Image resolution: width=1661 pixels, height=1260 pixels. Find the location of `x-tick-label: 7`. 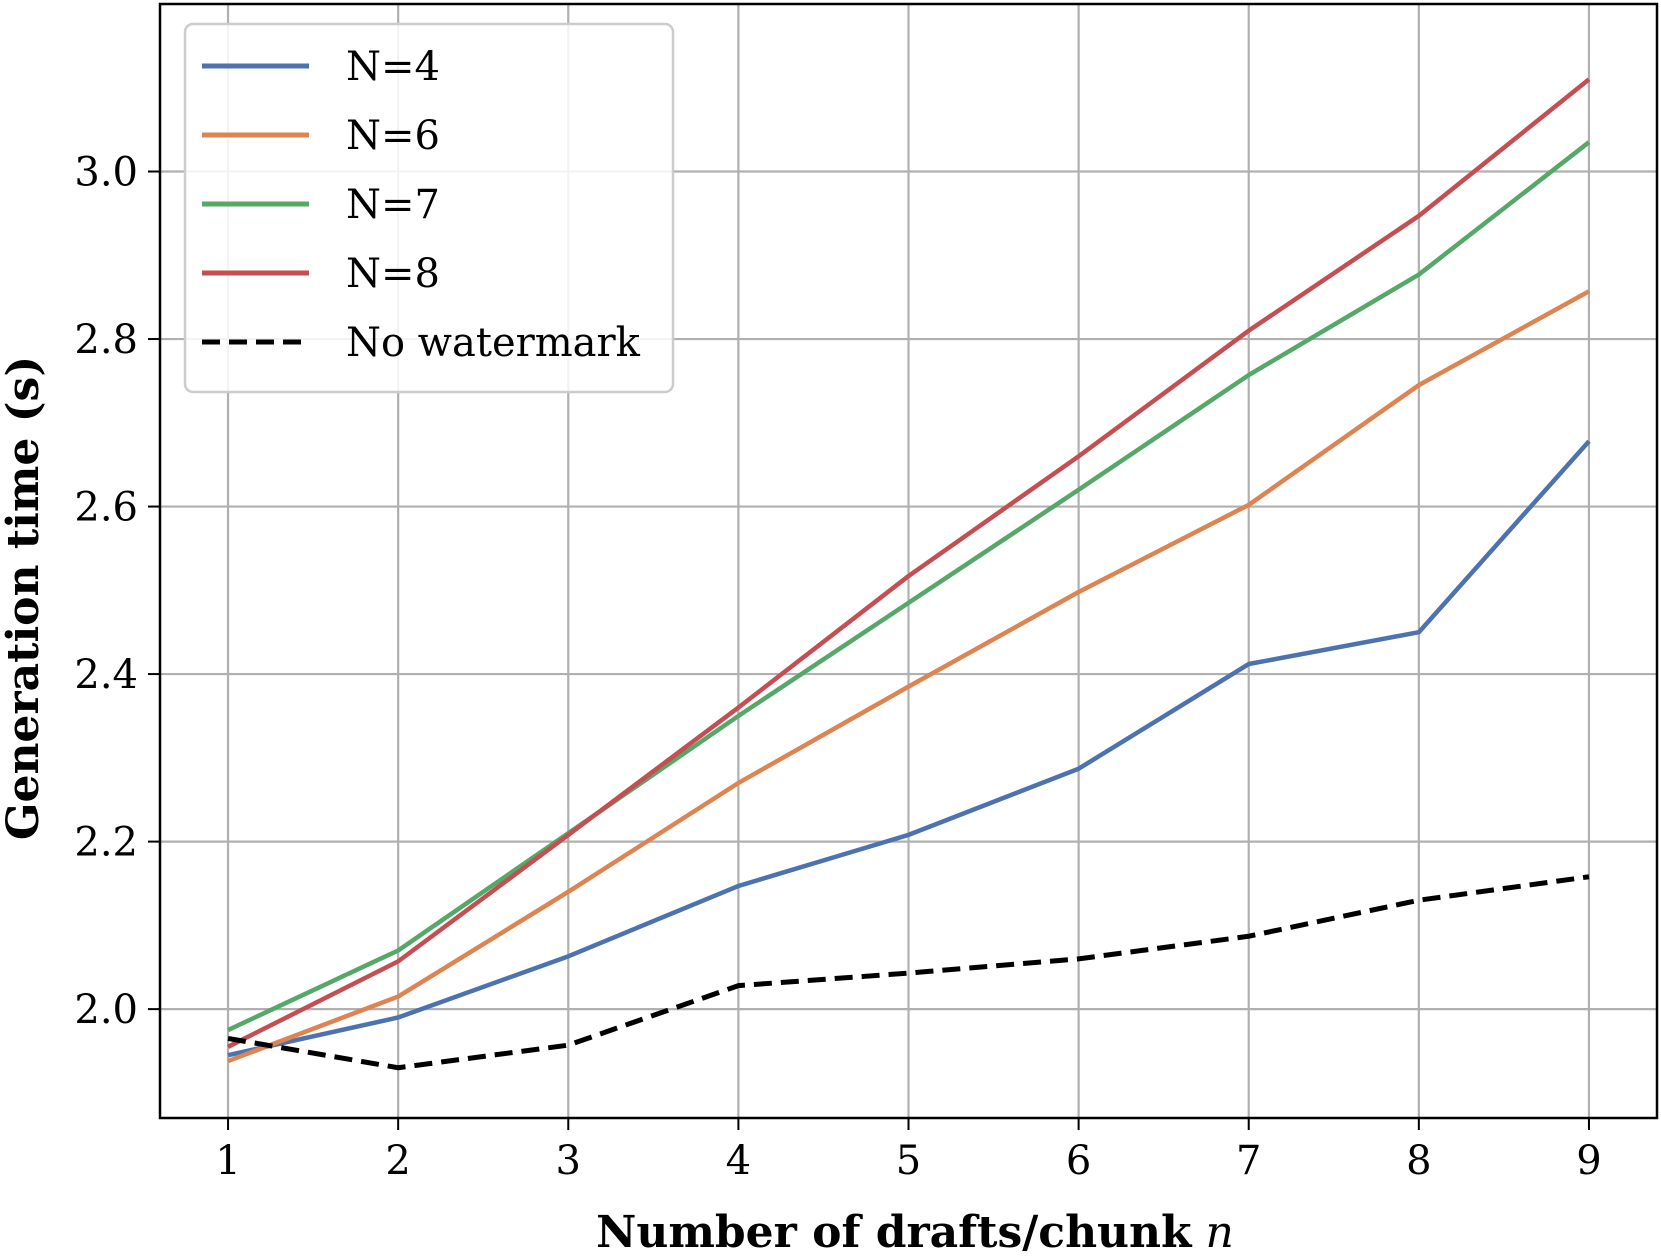

x-tick-label: 7 is located at coordinates (1248, 1161).